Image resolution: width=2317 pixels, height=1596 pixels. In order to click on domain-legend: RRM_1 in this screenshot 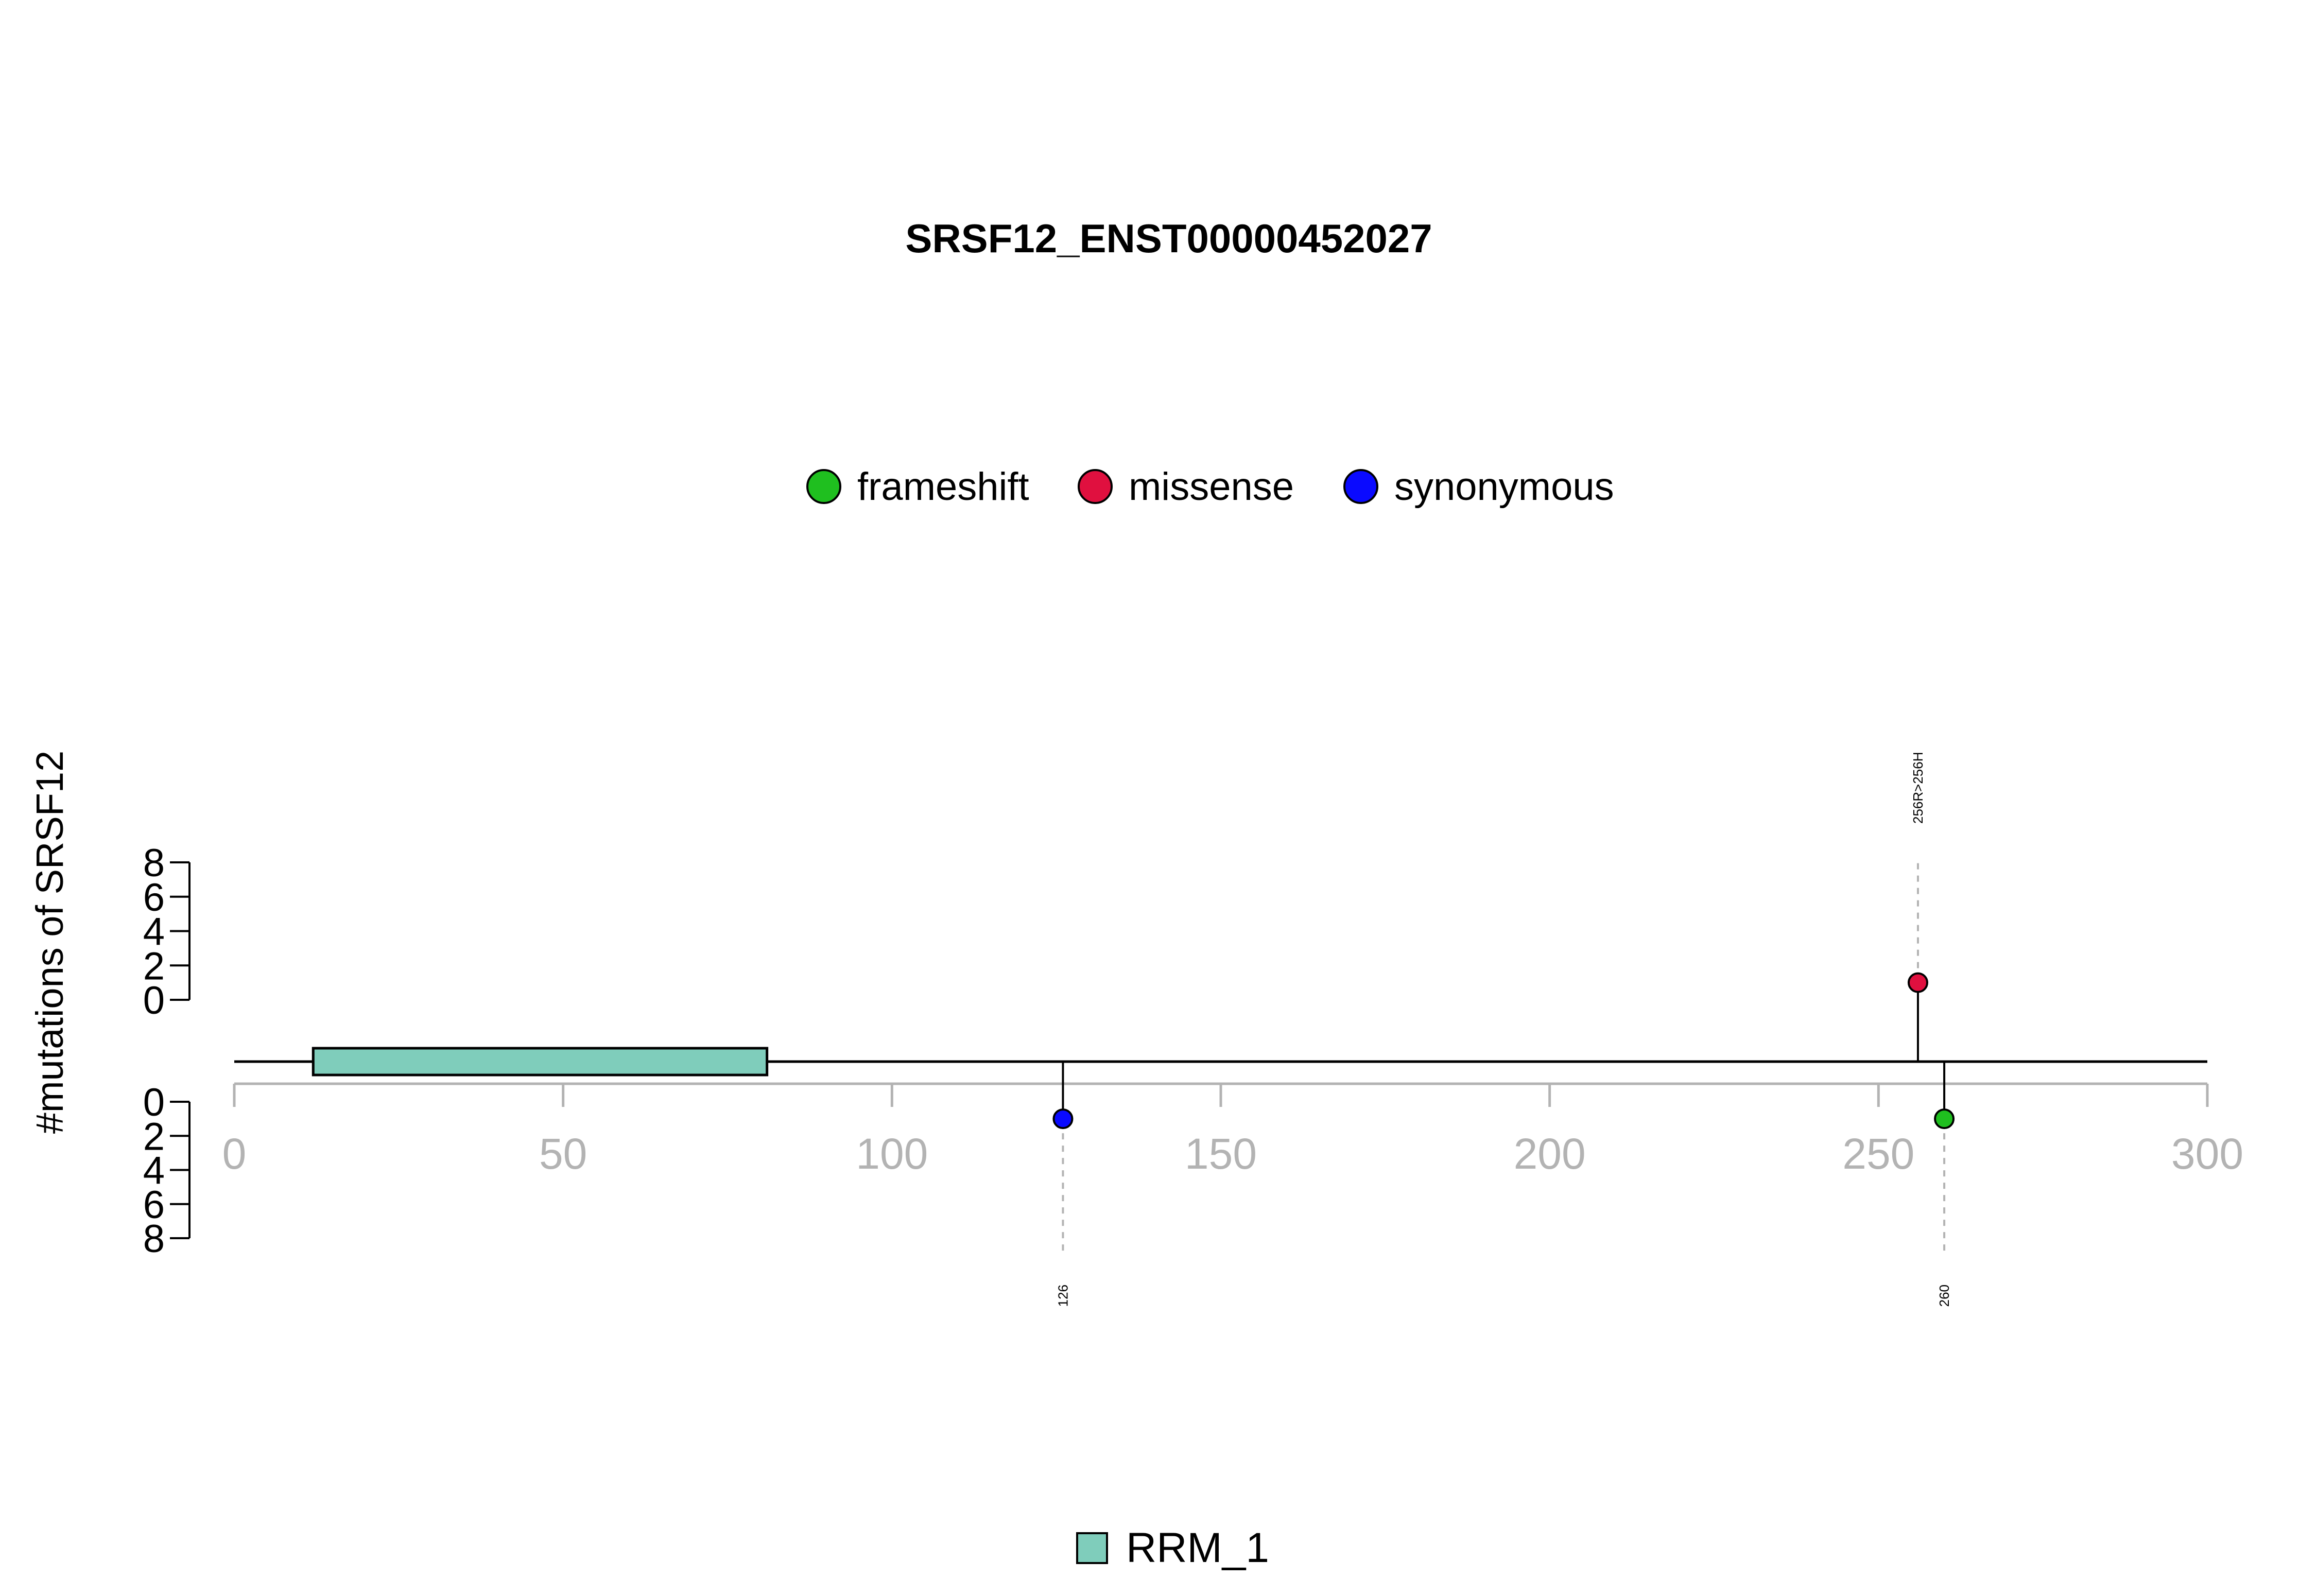, I will do `click(1172, 1547)`.